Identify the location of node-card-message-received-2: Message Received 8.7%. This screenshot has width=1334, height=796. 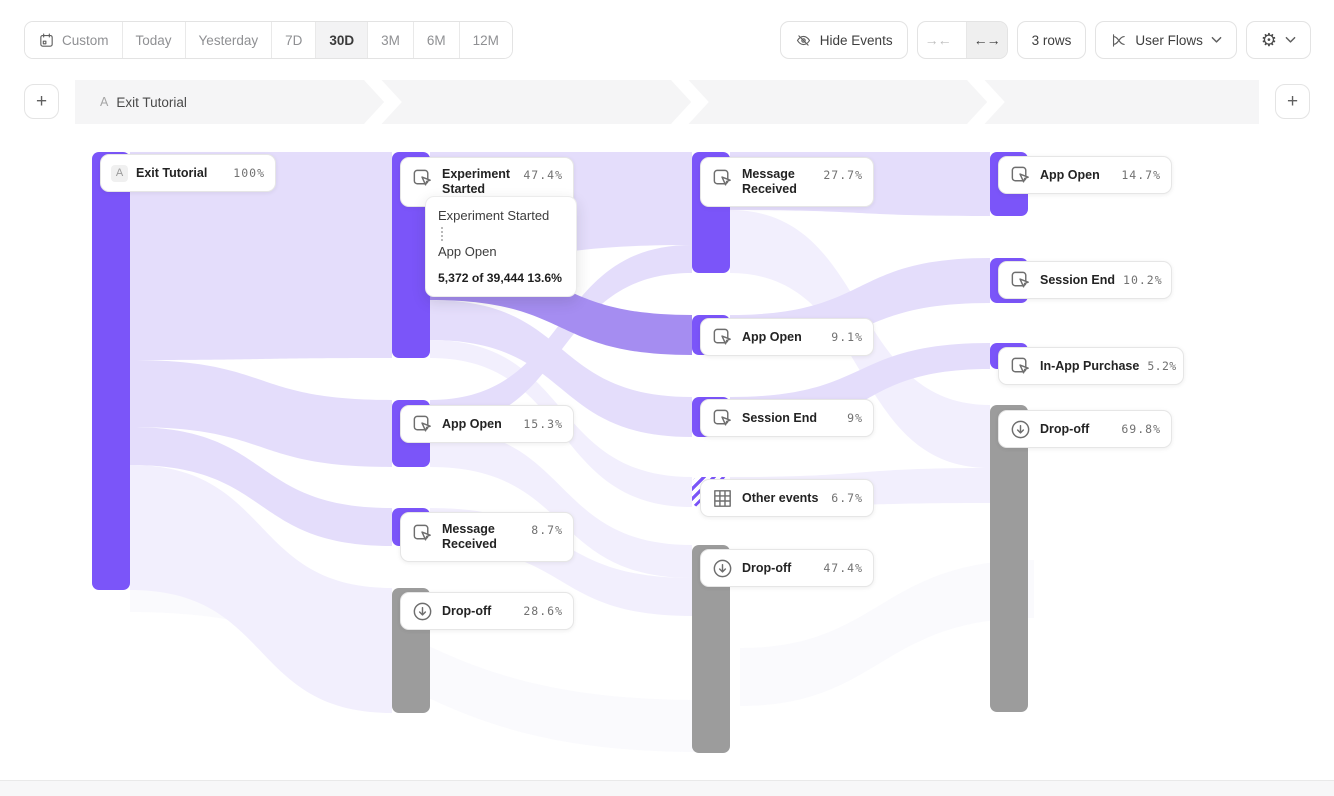
(487, 537).